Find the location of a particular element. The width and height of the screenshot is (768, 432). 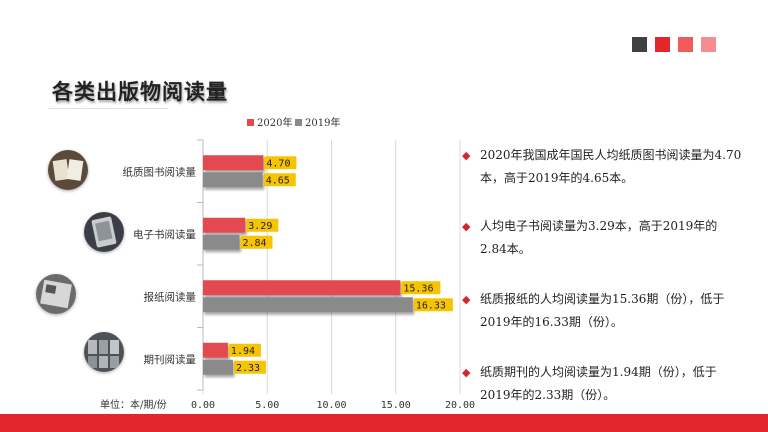

data-label: 1.94 is located at coordinates (243, 351).